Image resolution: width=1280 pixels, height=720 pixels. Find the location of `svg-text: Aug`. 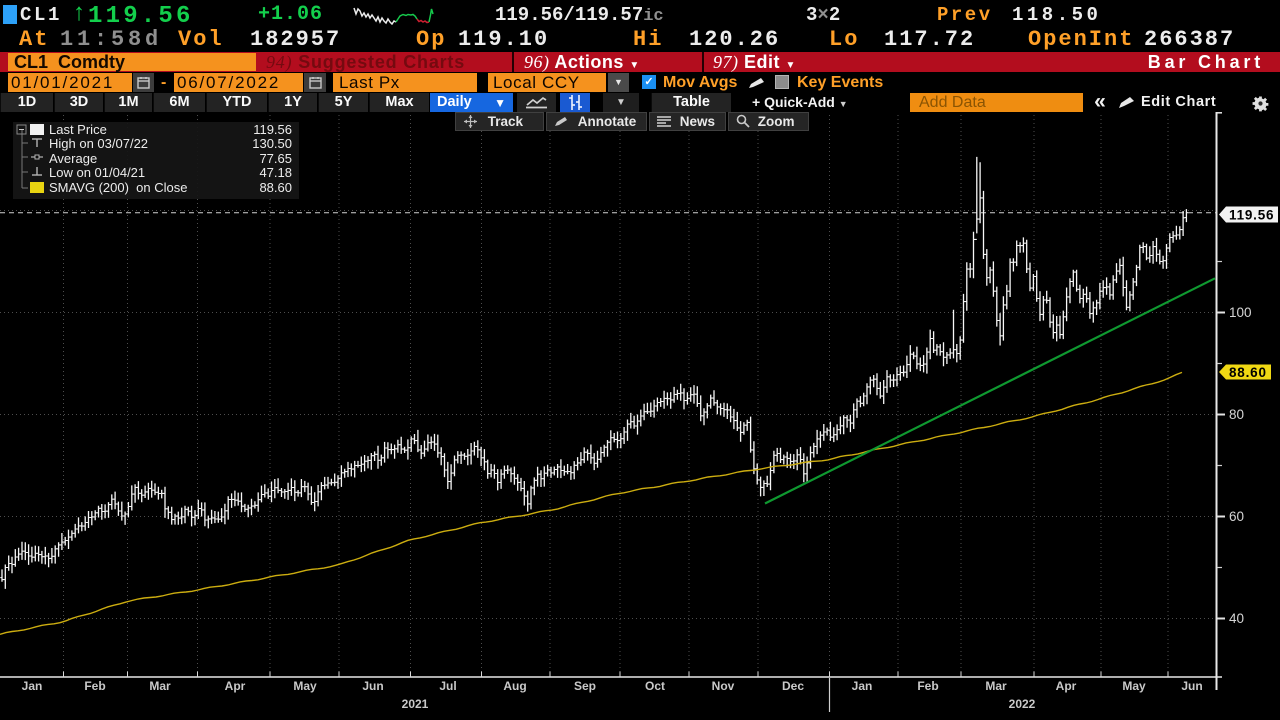

svg-text: Aug is located at coordinates (514, 686).